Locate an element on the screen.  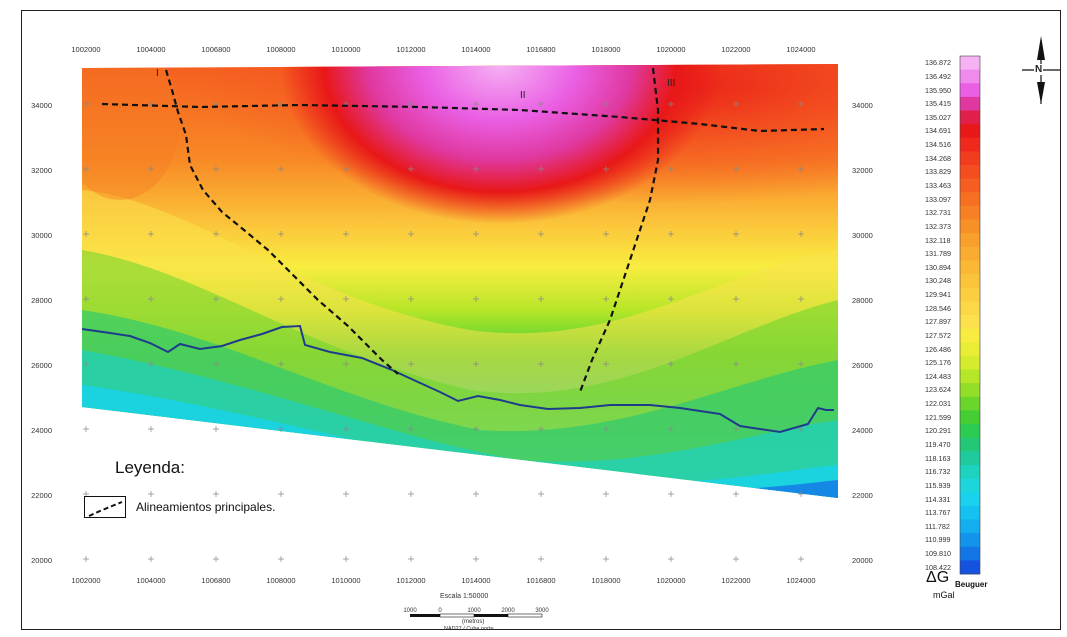
colorbar-value: 130.894 is located at coordinates (938, 267).